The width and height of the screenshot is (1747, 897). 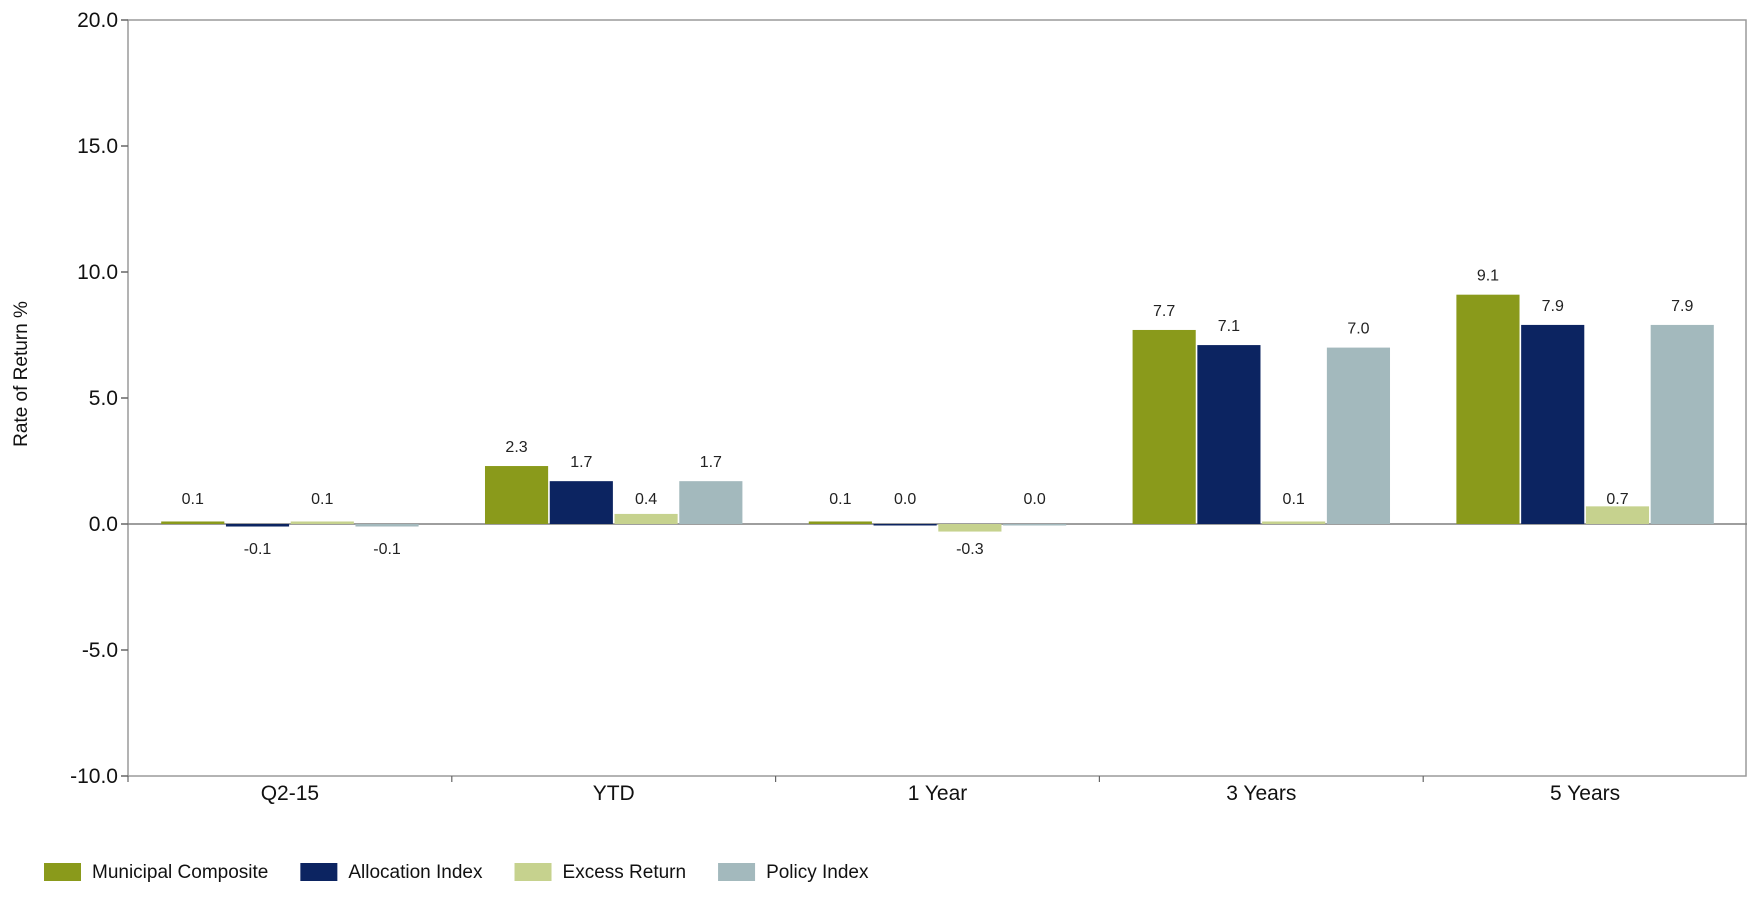 I want to click on legend-label: Policy Index, so click(x=817, y=872).